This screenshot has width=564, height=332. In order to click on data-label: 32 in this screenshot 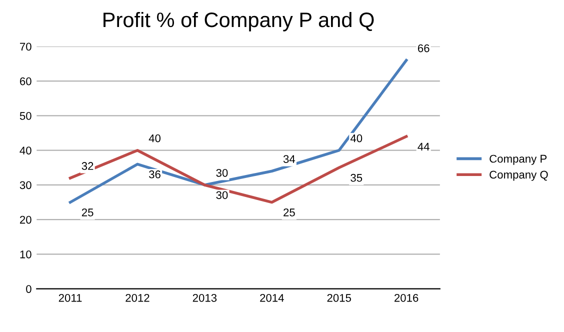, I will do `click(88, 166)`.